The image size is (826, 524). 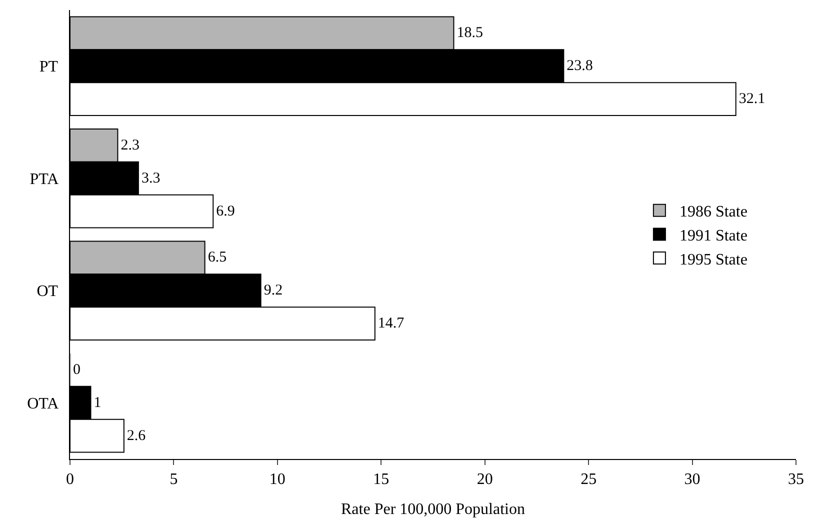 I want to click on x-axis-title: Rate Per 100,000 Population, so click(x=433, y=509).